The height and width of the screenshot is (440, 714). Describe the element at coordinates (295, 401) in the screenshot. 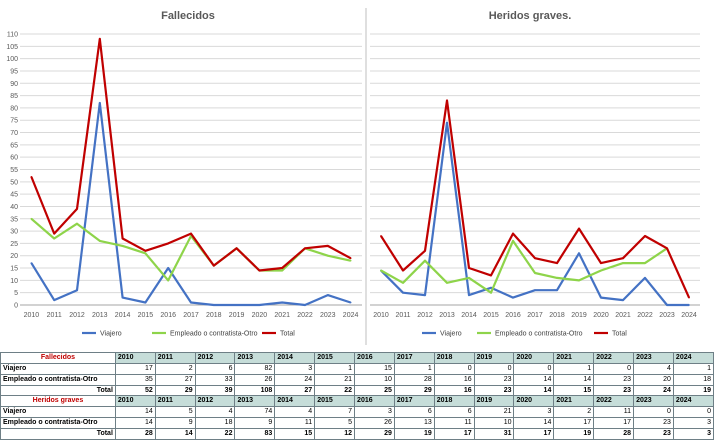

I see `year-header: 2014` at that location.